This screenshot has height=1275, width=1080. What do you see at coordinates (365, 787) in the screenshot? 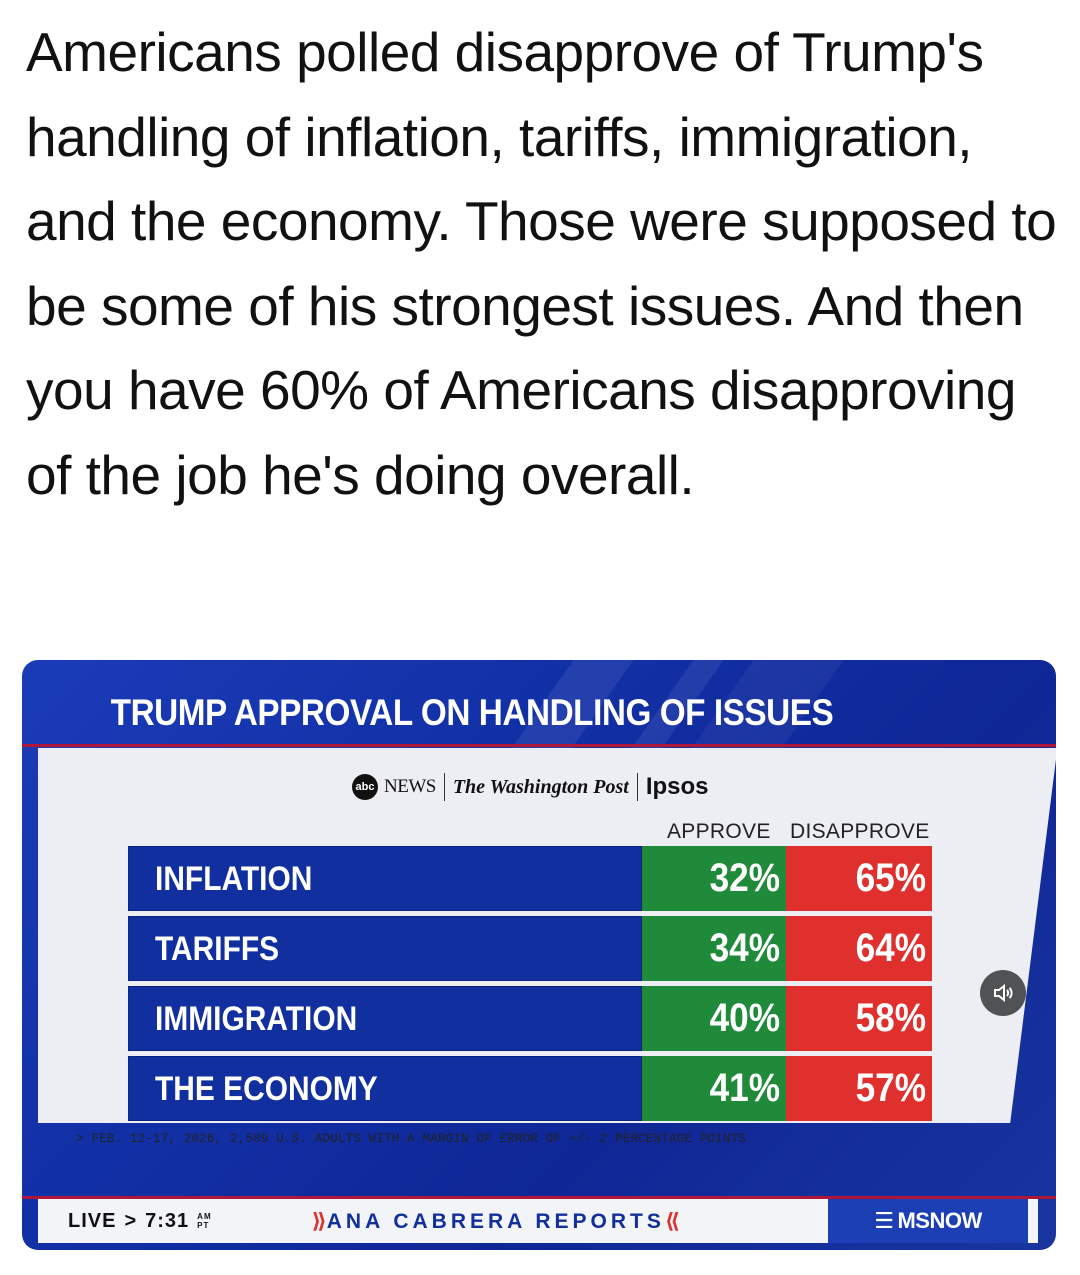
I see `abc-logo-icon: abc` at bounding box center [365, 787].